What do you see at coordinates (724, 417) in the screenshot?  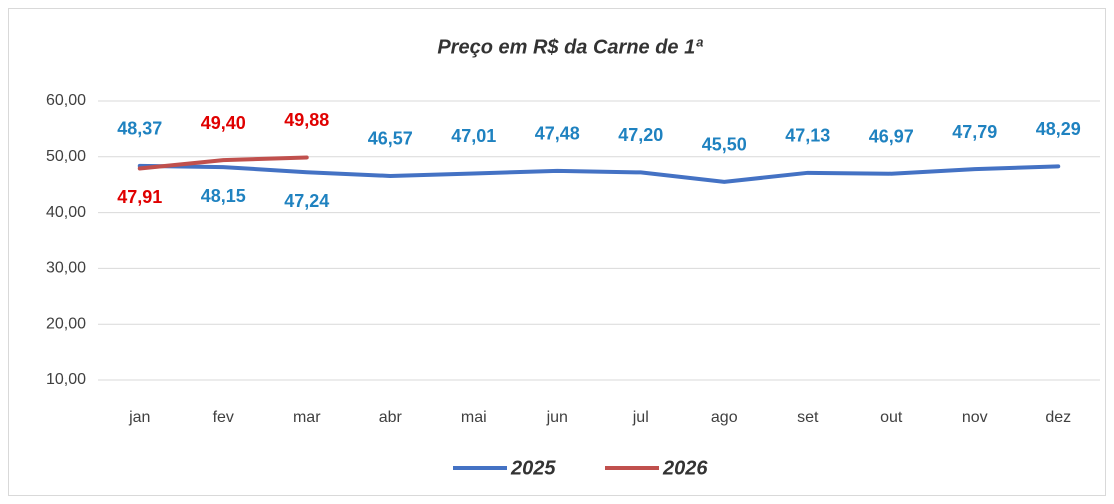 I see `x-tick-label: ago` at bounding box center [724, 417].